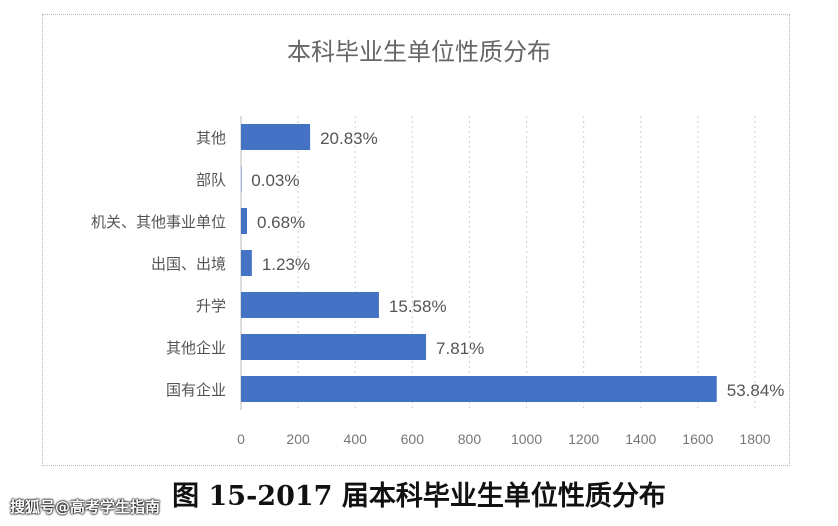 The image size is (838, 526). What do you see at coordinates (640, 439) in the screenshot?
I see `x-tick-label: 1400` at bounding box center [640, 439].